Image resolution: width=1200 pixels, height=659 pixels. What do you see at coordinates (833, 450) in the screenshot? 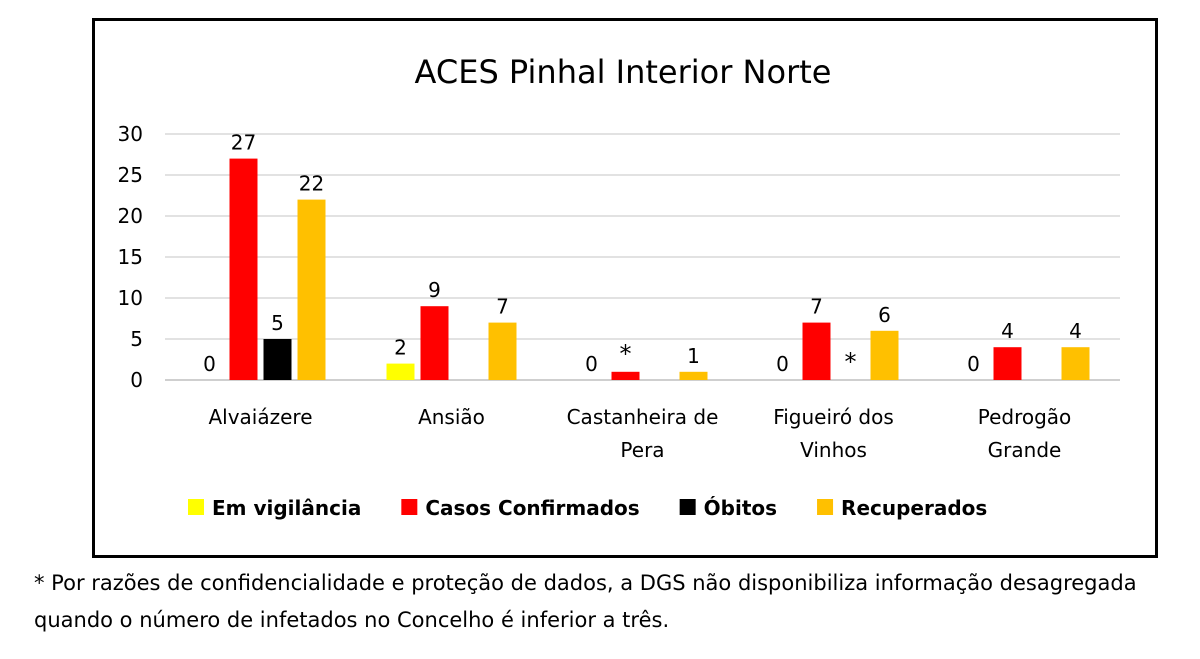
I see `x-tick-label: Vinhos` at bounding box center [833, 450].